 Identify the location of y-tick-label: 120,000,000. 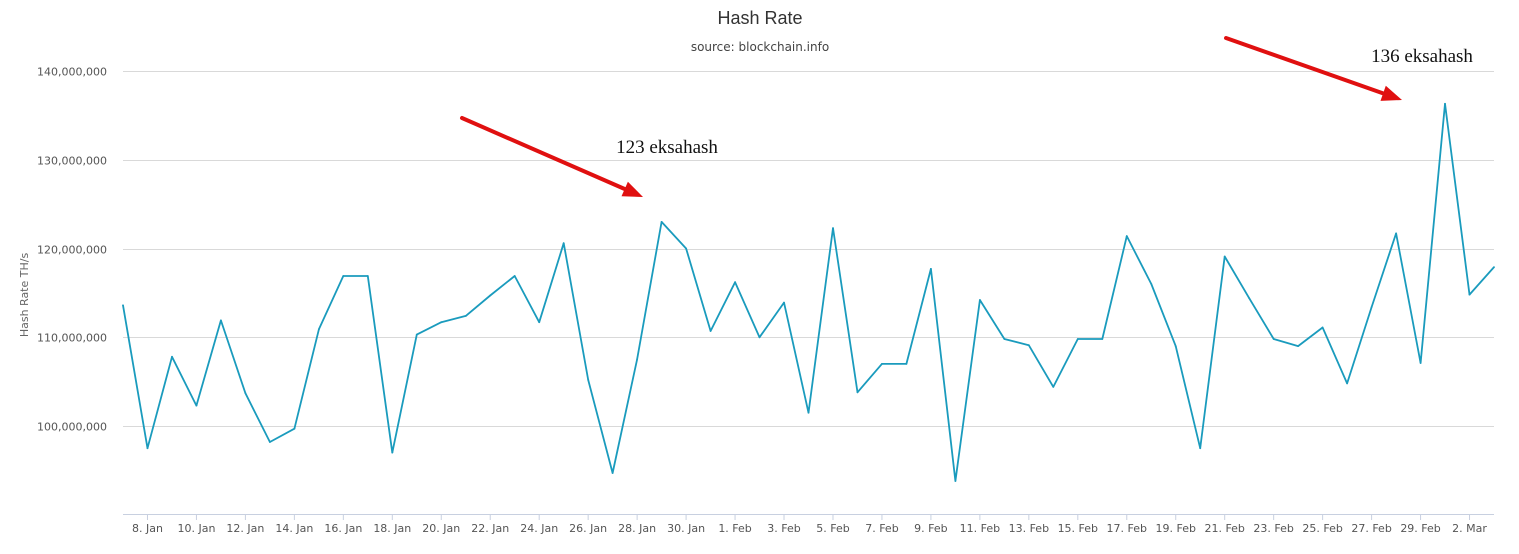
(72, 250).